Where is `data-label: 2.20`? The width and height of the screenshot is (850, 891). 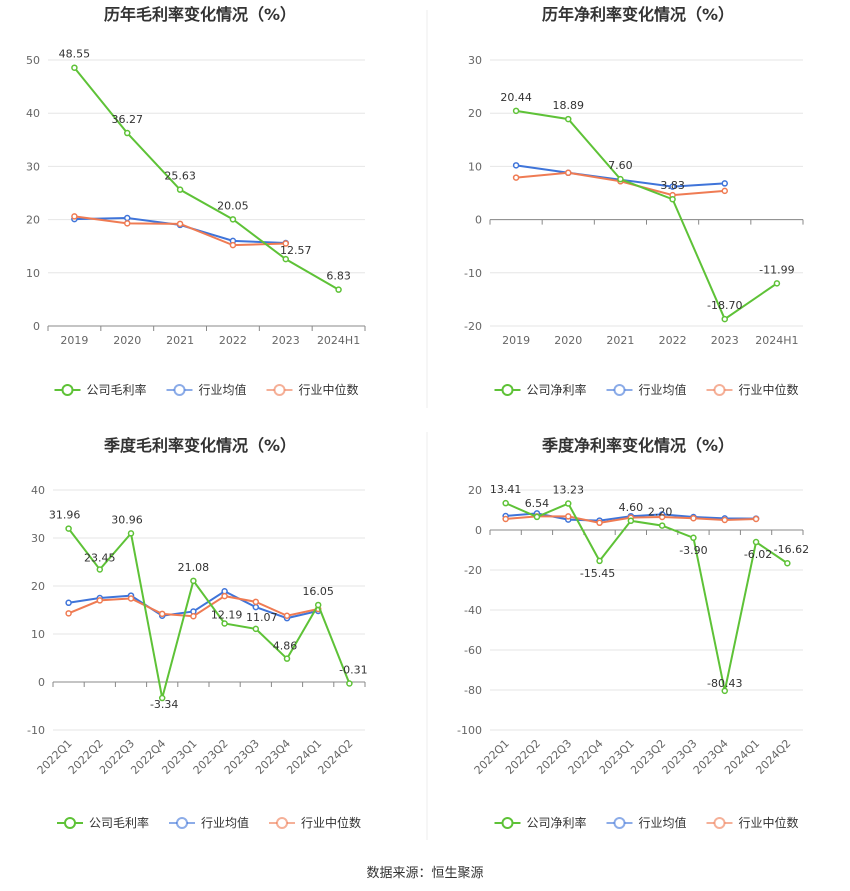
data-label: 2.20 is located at coordinates (660, 512).